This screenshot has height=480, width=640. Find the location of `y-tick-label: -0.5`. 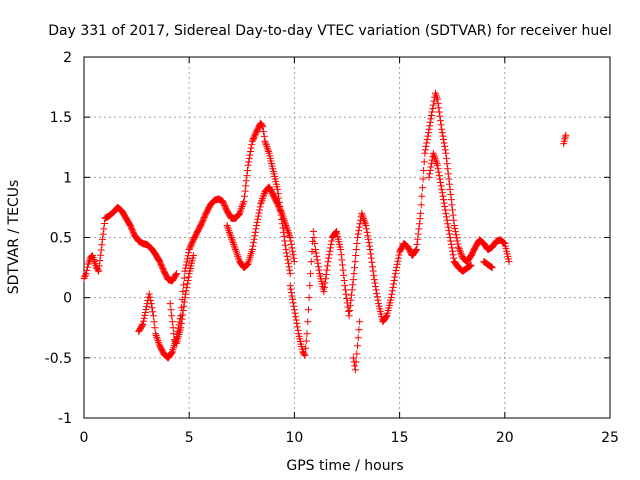

y-tick-label: -0.5 is located at coordinates (58, 359).